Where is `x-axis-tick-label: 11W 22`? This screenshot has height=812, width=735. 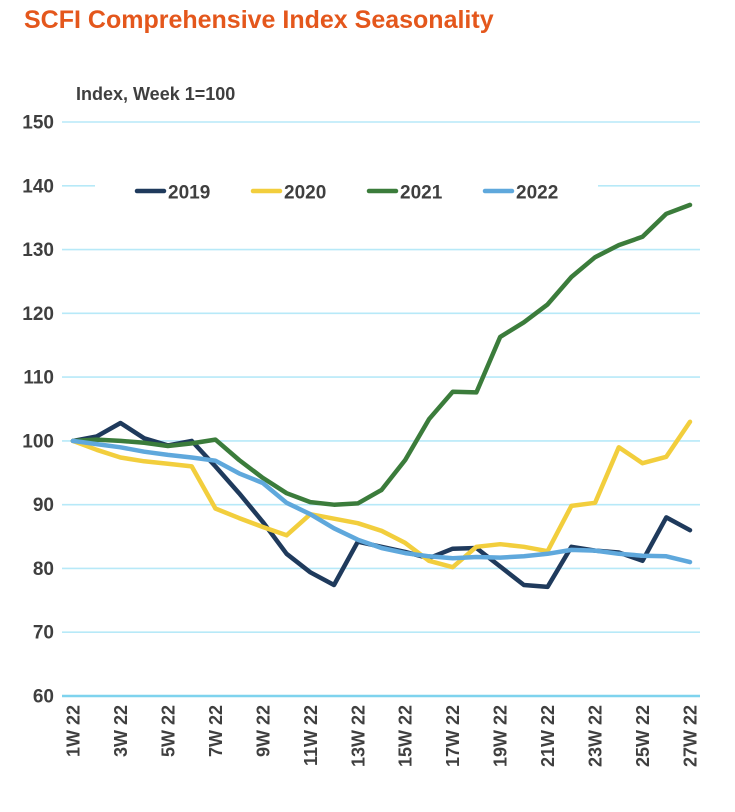 x-axis-tick-label: 11W 22 is located at coordinates (311, 735).